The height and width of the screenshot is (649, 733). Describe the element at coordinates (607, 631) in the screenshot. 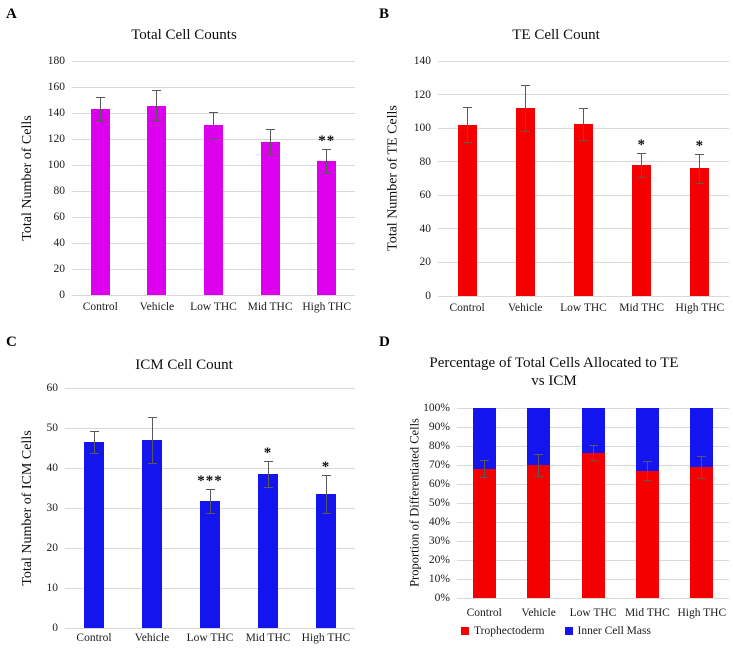

I see `legend-item-inner-cell-mass: Inner Cell Mass` at that location.